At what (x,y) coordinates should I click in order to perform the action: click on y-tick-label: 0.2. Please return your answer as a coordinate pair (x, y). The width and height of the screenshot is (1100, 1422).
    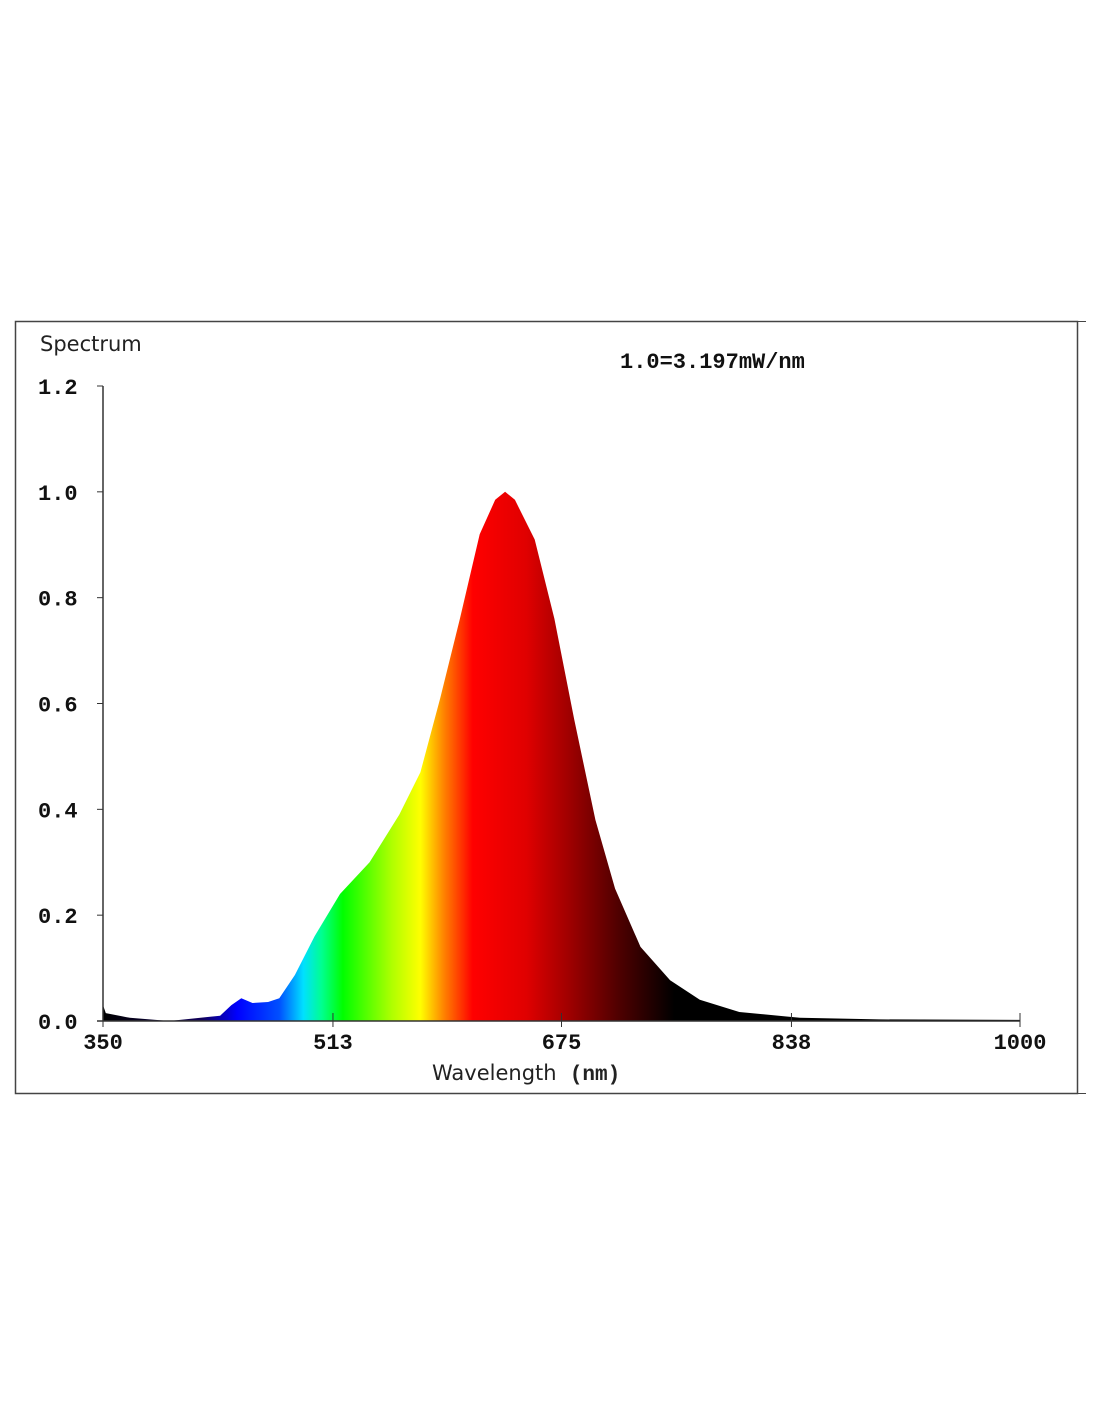
    Looking at the image, I should click on (58, 917).